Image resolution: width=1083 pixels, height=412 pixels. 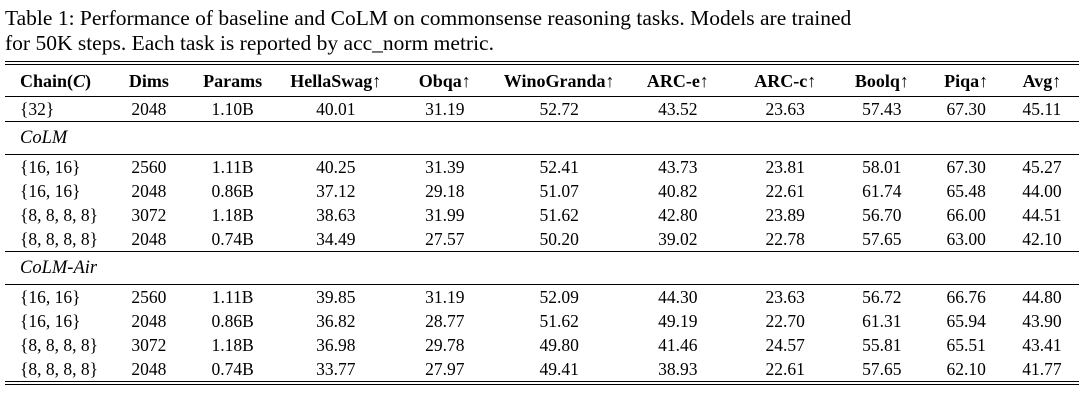 I want to click on metric-value-cell: 29.78, so click(x=445, y=345).